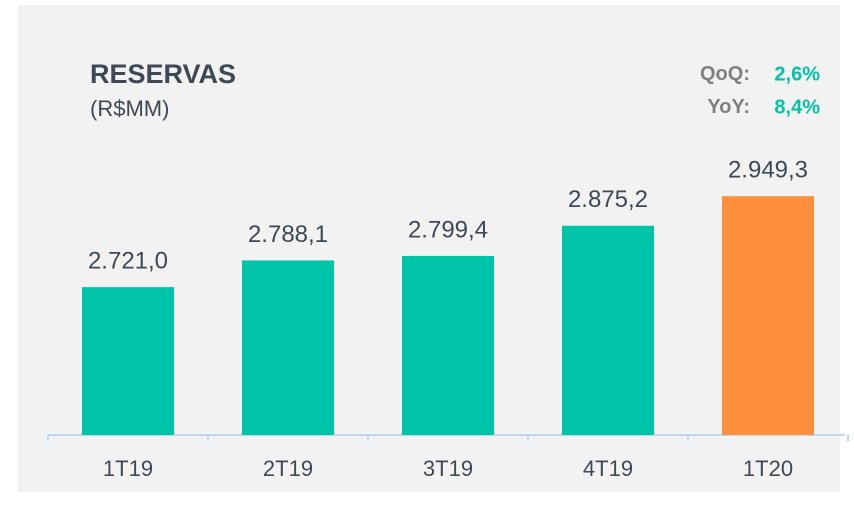 Image resolution: width=854 pixels, height=512 pixels. I want to click on value-label: 2.721,0, so click(128, 261).